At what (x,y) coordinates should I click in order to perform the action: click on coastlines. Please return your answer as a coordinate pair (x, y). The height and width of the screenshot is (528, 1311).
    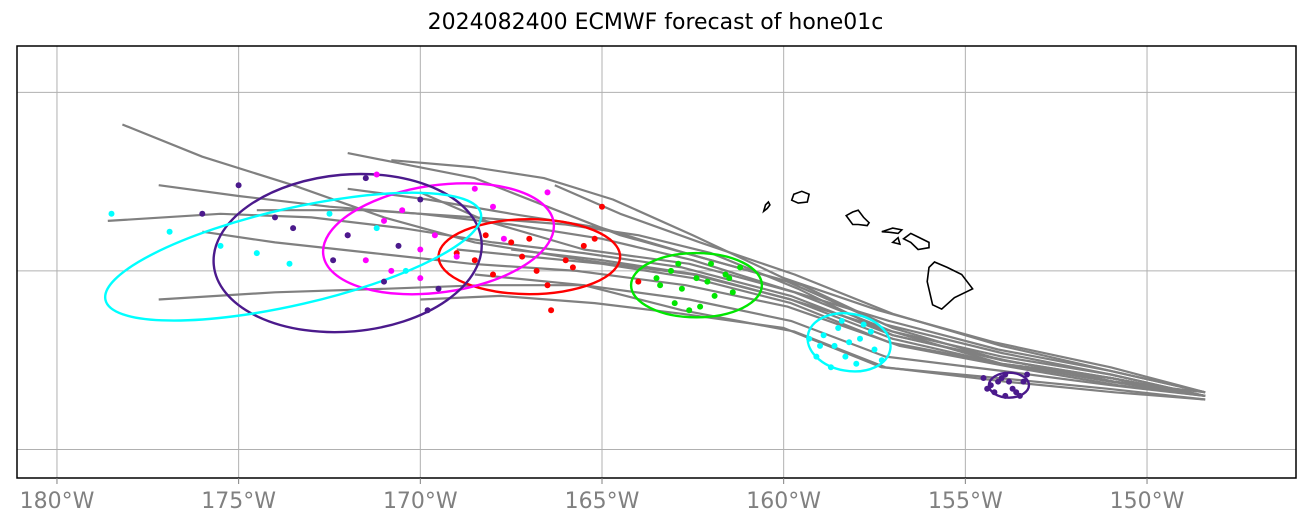
    Looking at the image, I should click on (868, 250).